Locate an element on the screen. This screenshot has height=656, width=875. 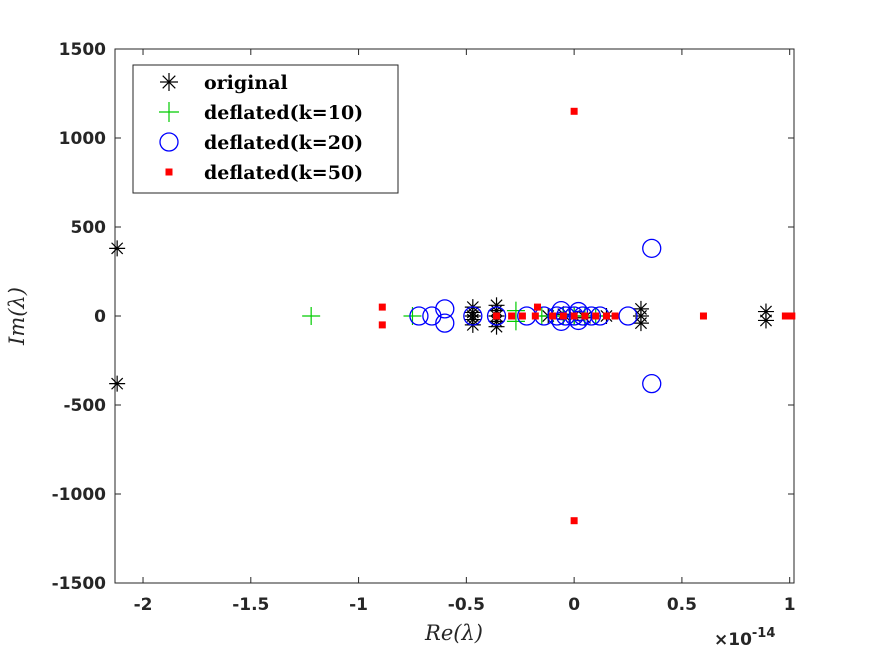
x-axis-label: Re(λ) is located at coordinates (453, 633).